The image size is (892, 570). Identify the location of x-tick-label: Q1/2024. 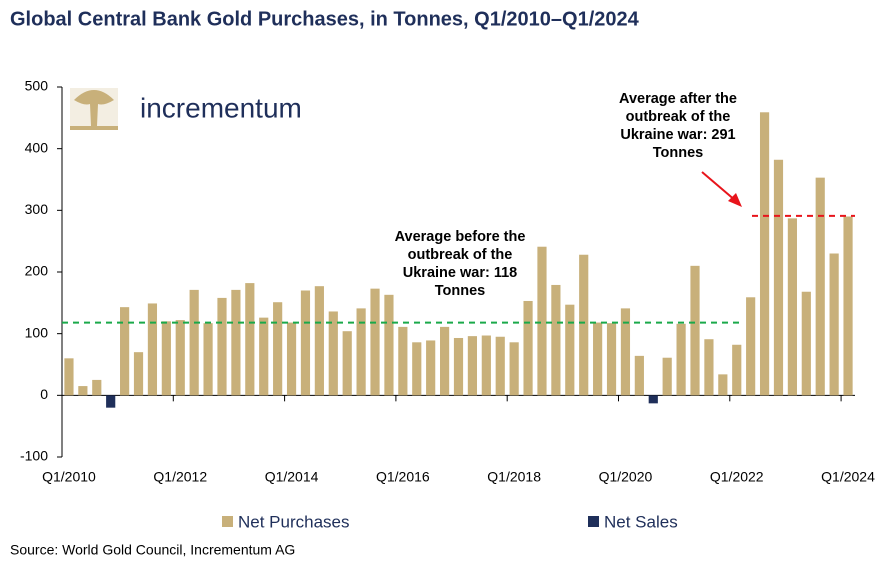
(848, 477).